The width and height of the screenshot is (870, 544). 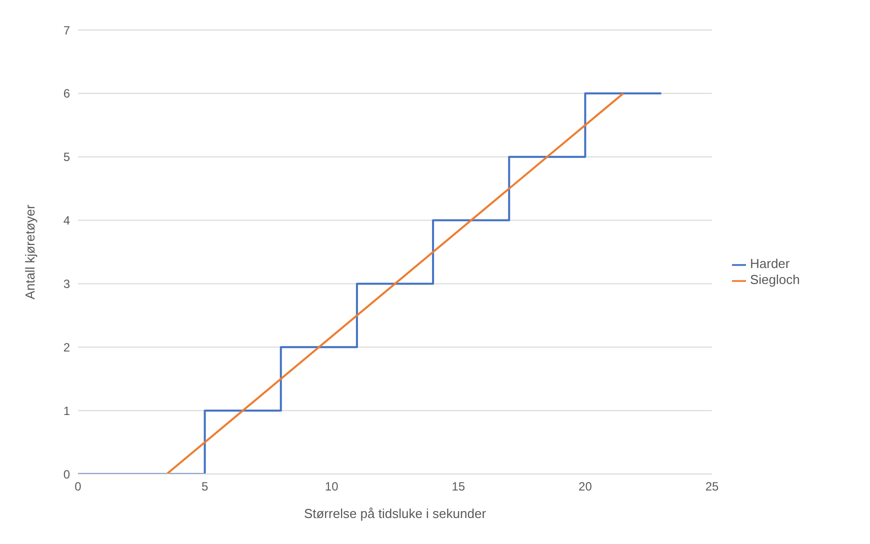 What do you see at coordinates (66, 221) in the screenshot?
I see `y-tick-label: 4` at bounding box center [66, 221].